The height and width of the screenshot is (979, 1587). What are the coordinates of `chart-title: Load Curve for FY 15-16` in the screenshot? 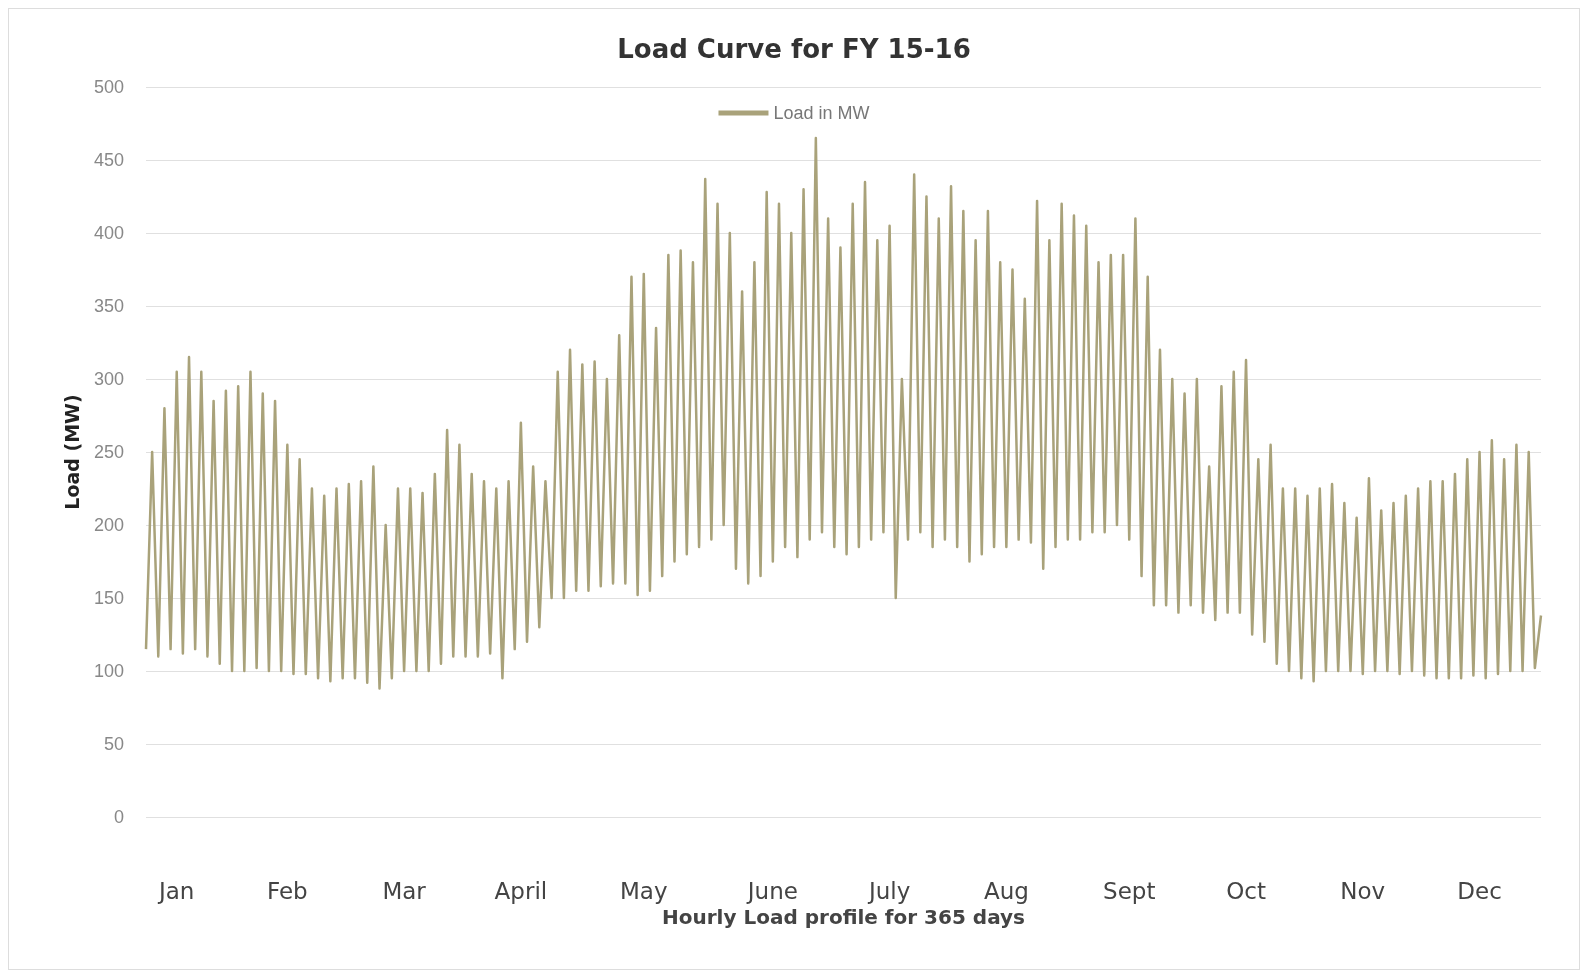 It's located at (794, 49).